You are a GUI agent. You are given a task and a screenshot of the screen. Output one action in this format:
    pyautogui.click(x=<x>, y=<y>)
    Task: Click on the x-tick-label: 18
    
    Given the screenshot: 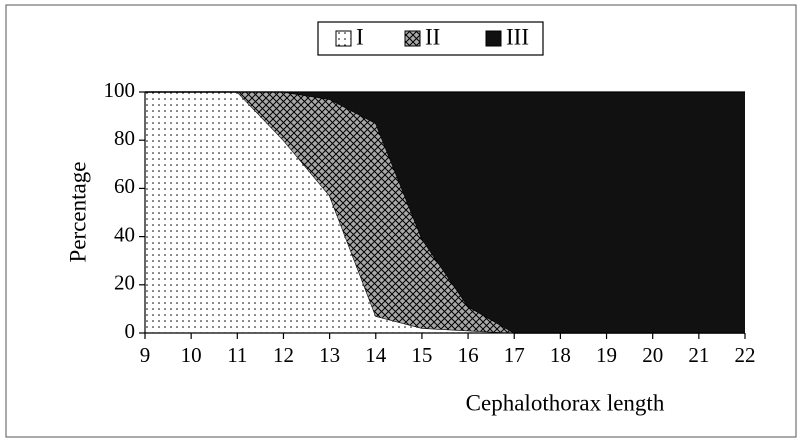 What is the action you would take?
    pyautogui.click(x=560, y=355)
    